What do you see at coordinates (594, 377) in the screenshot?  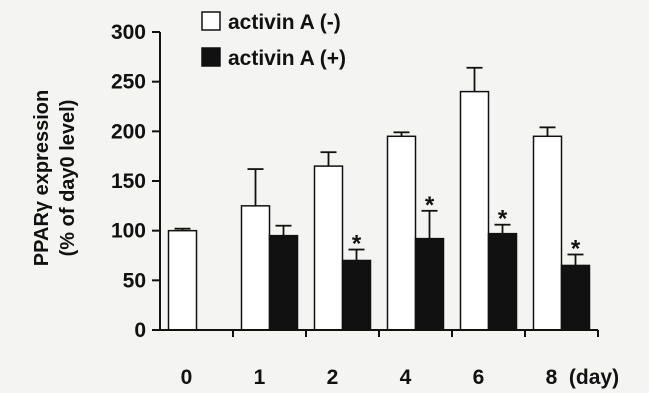 I see `x-axis-unit: (day)` at bounding box center [594, 377].